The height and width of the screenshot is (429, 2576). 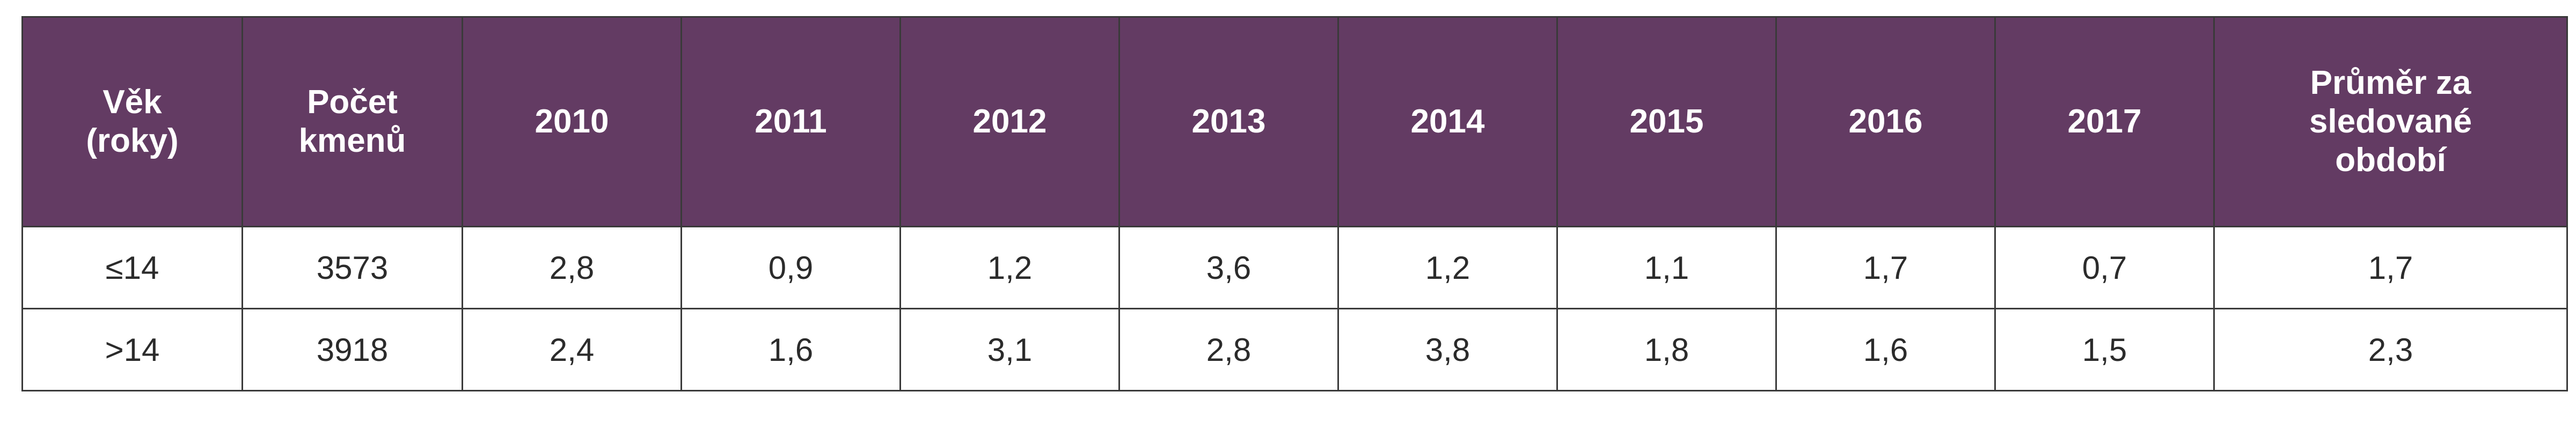 I want to click on header-year-2012: 2012, so click(x=1009, y=121).